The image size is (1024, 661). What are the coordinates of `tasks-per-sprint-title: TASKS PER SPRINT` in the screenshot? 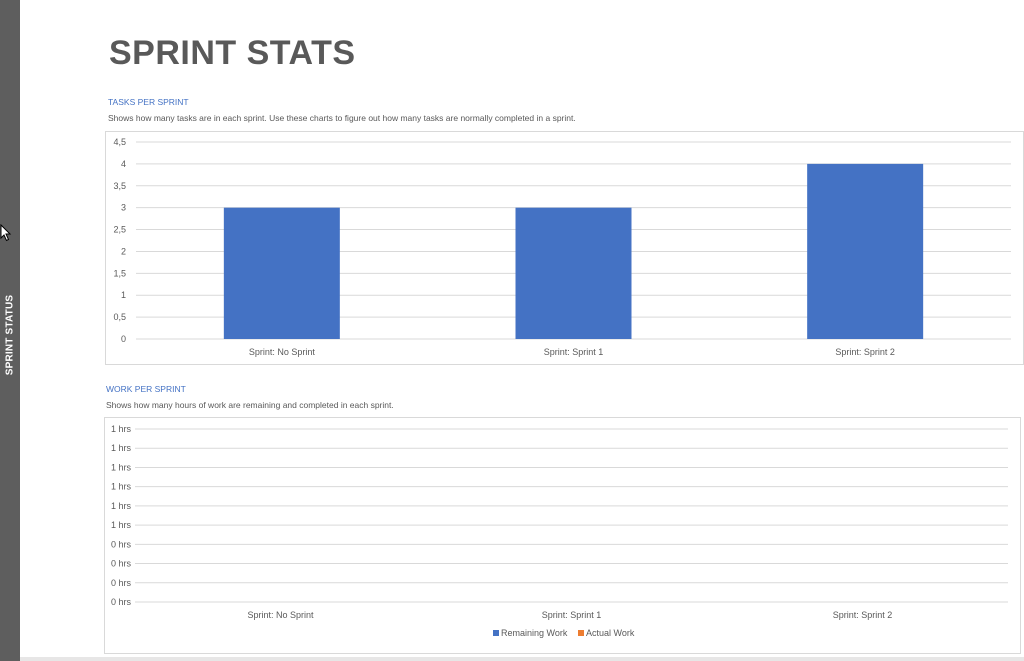 It's located at (148, 102).